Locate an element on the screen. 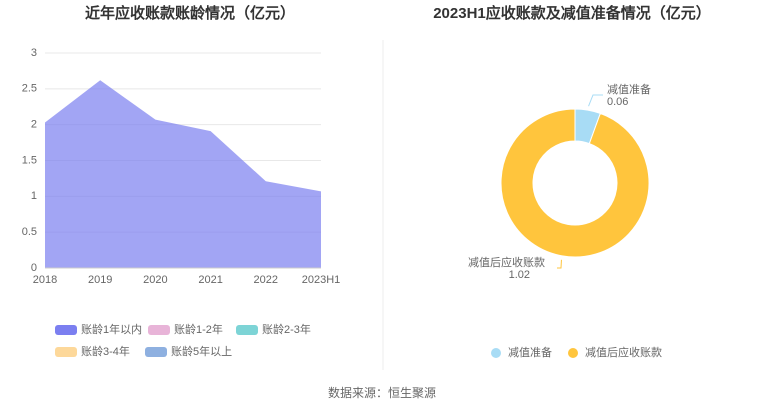 The height and width of the screenshot is (413, 765). legend-label: 账龄1-2年 is located at coordinates (198, 329).